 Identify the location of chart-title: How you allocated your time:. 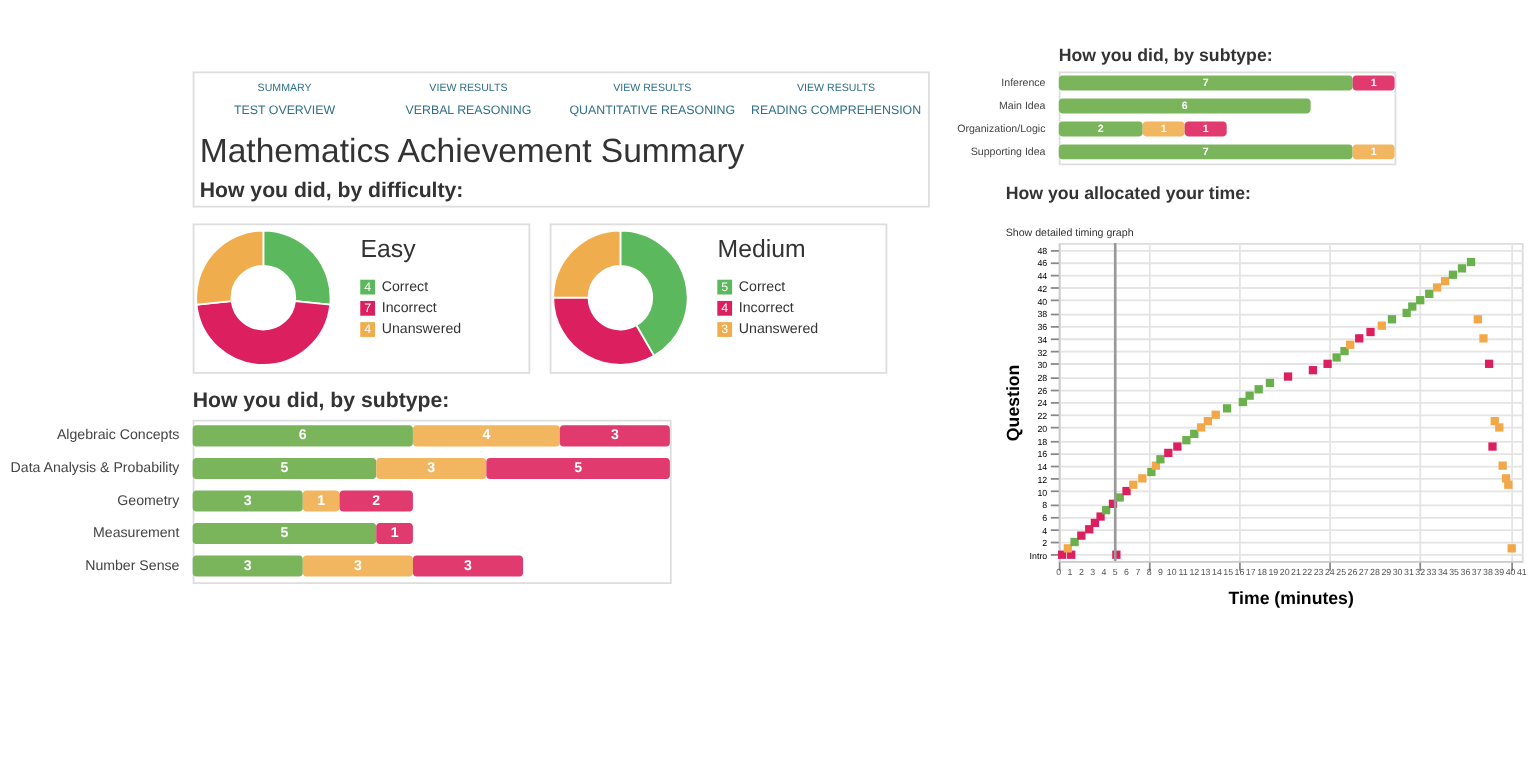
(1128, 192).